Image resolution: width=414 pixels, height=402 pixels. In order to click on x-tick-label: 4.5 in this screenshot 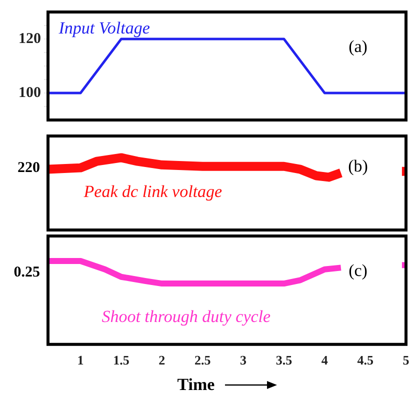, I will do `click(365, 360)`.